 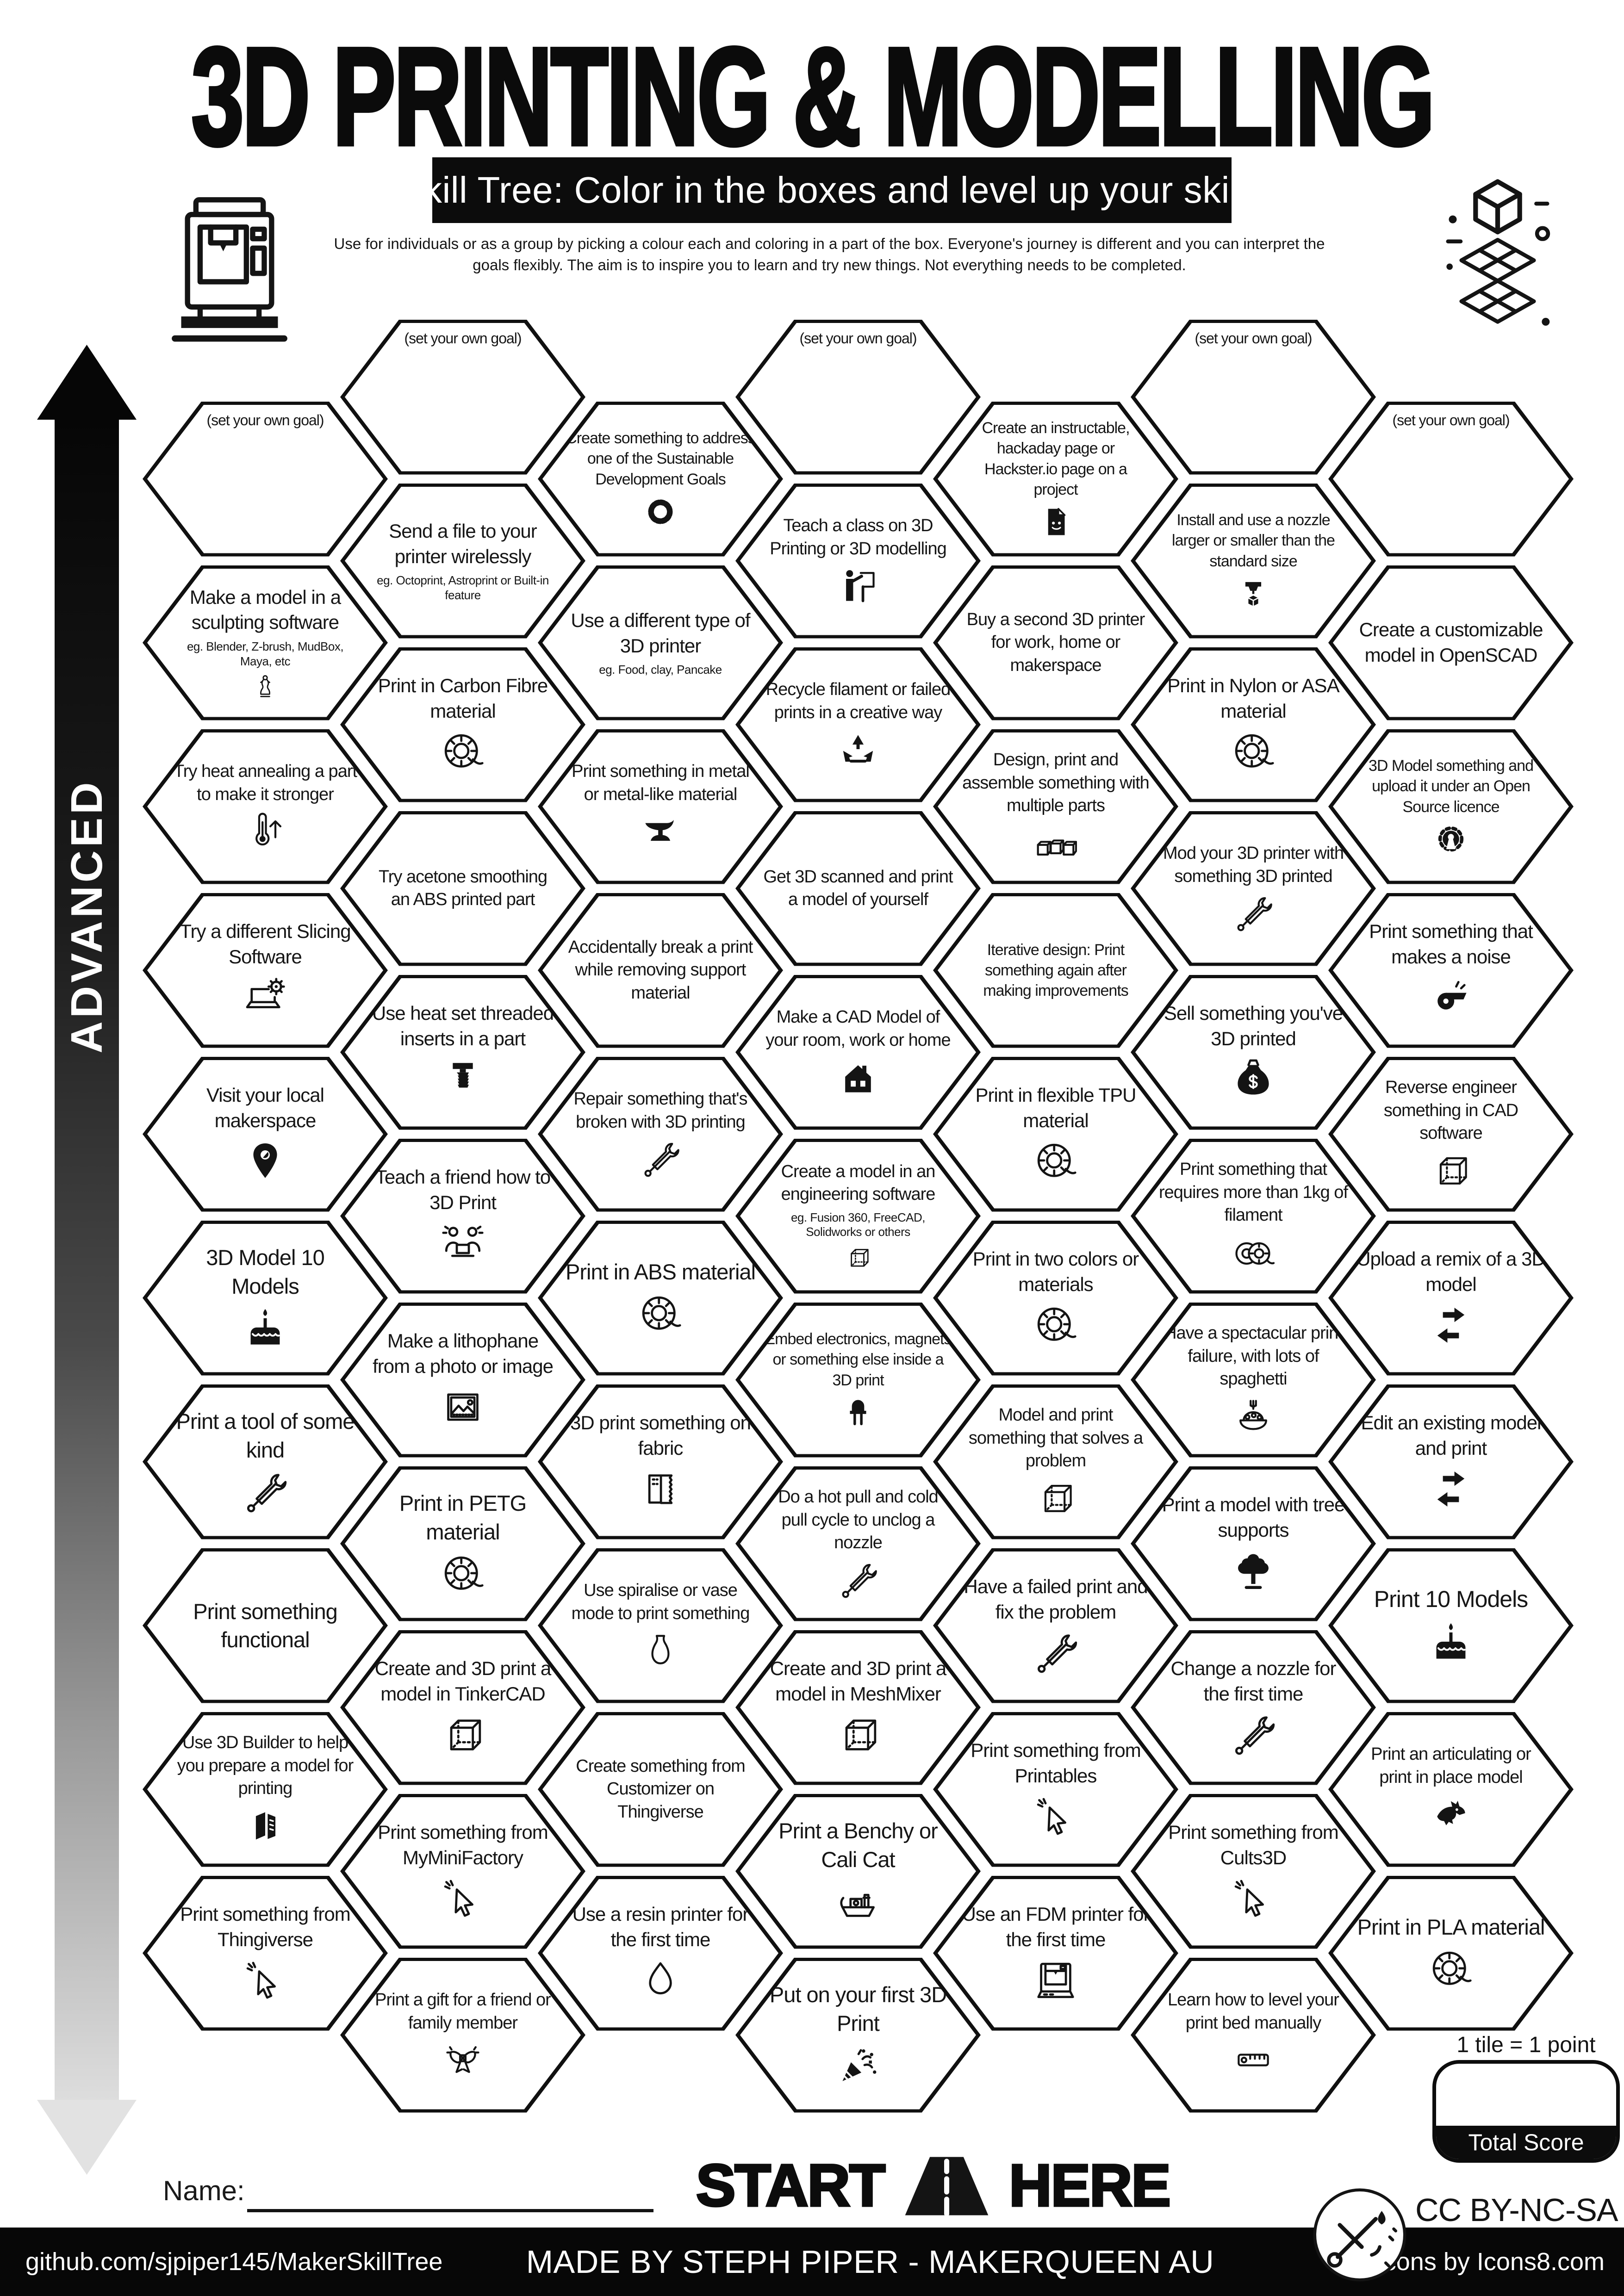 What do you see at coordinates (265, 832) in the screenshot?
I see `thermometer-up-icon` at bounding box center [265, 832].